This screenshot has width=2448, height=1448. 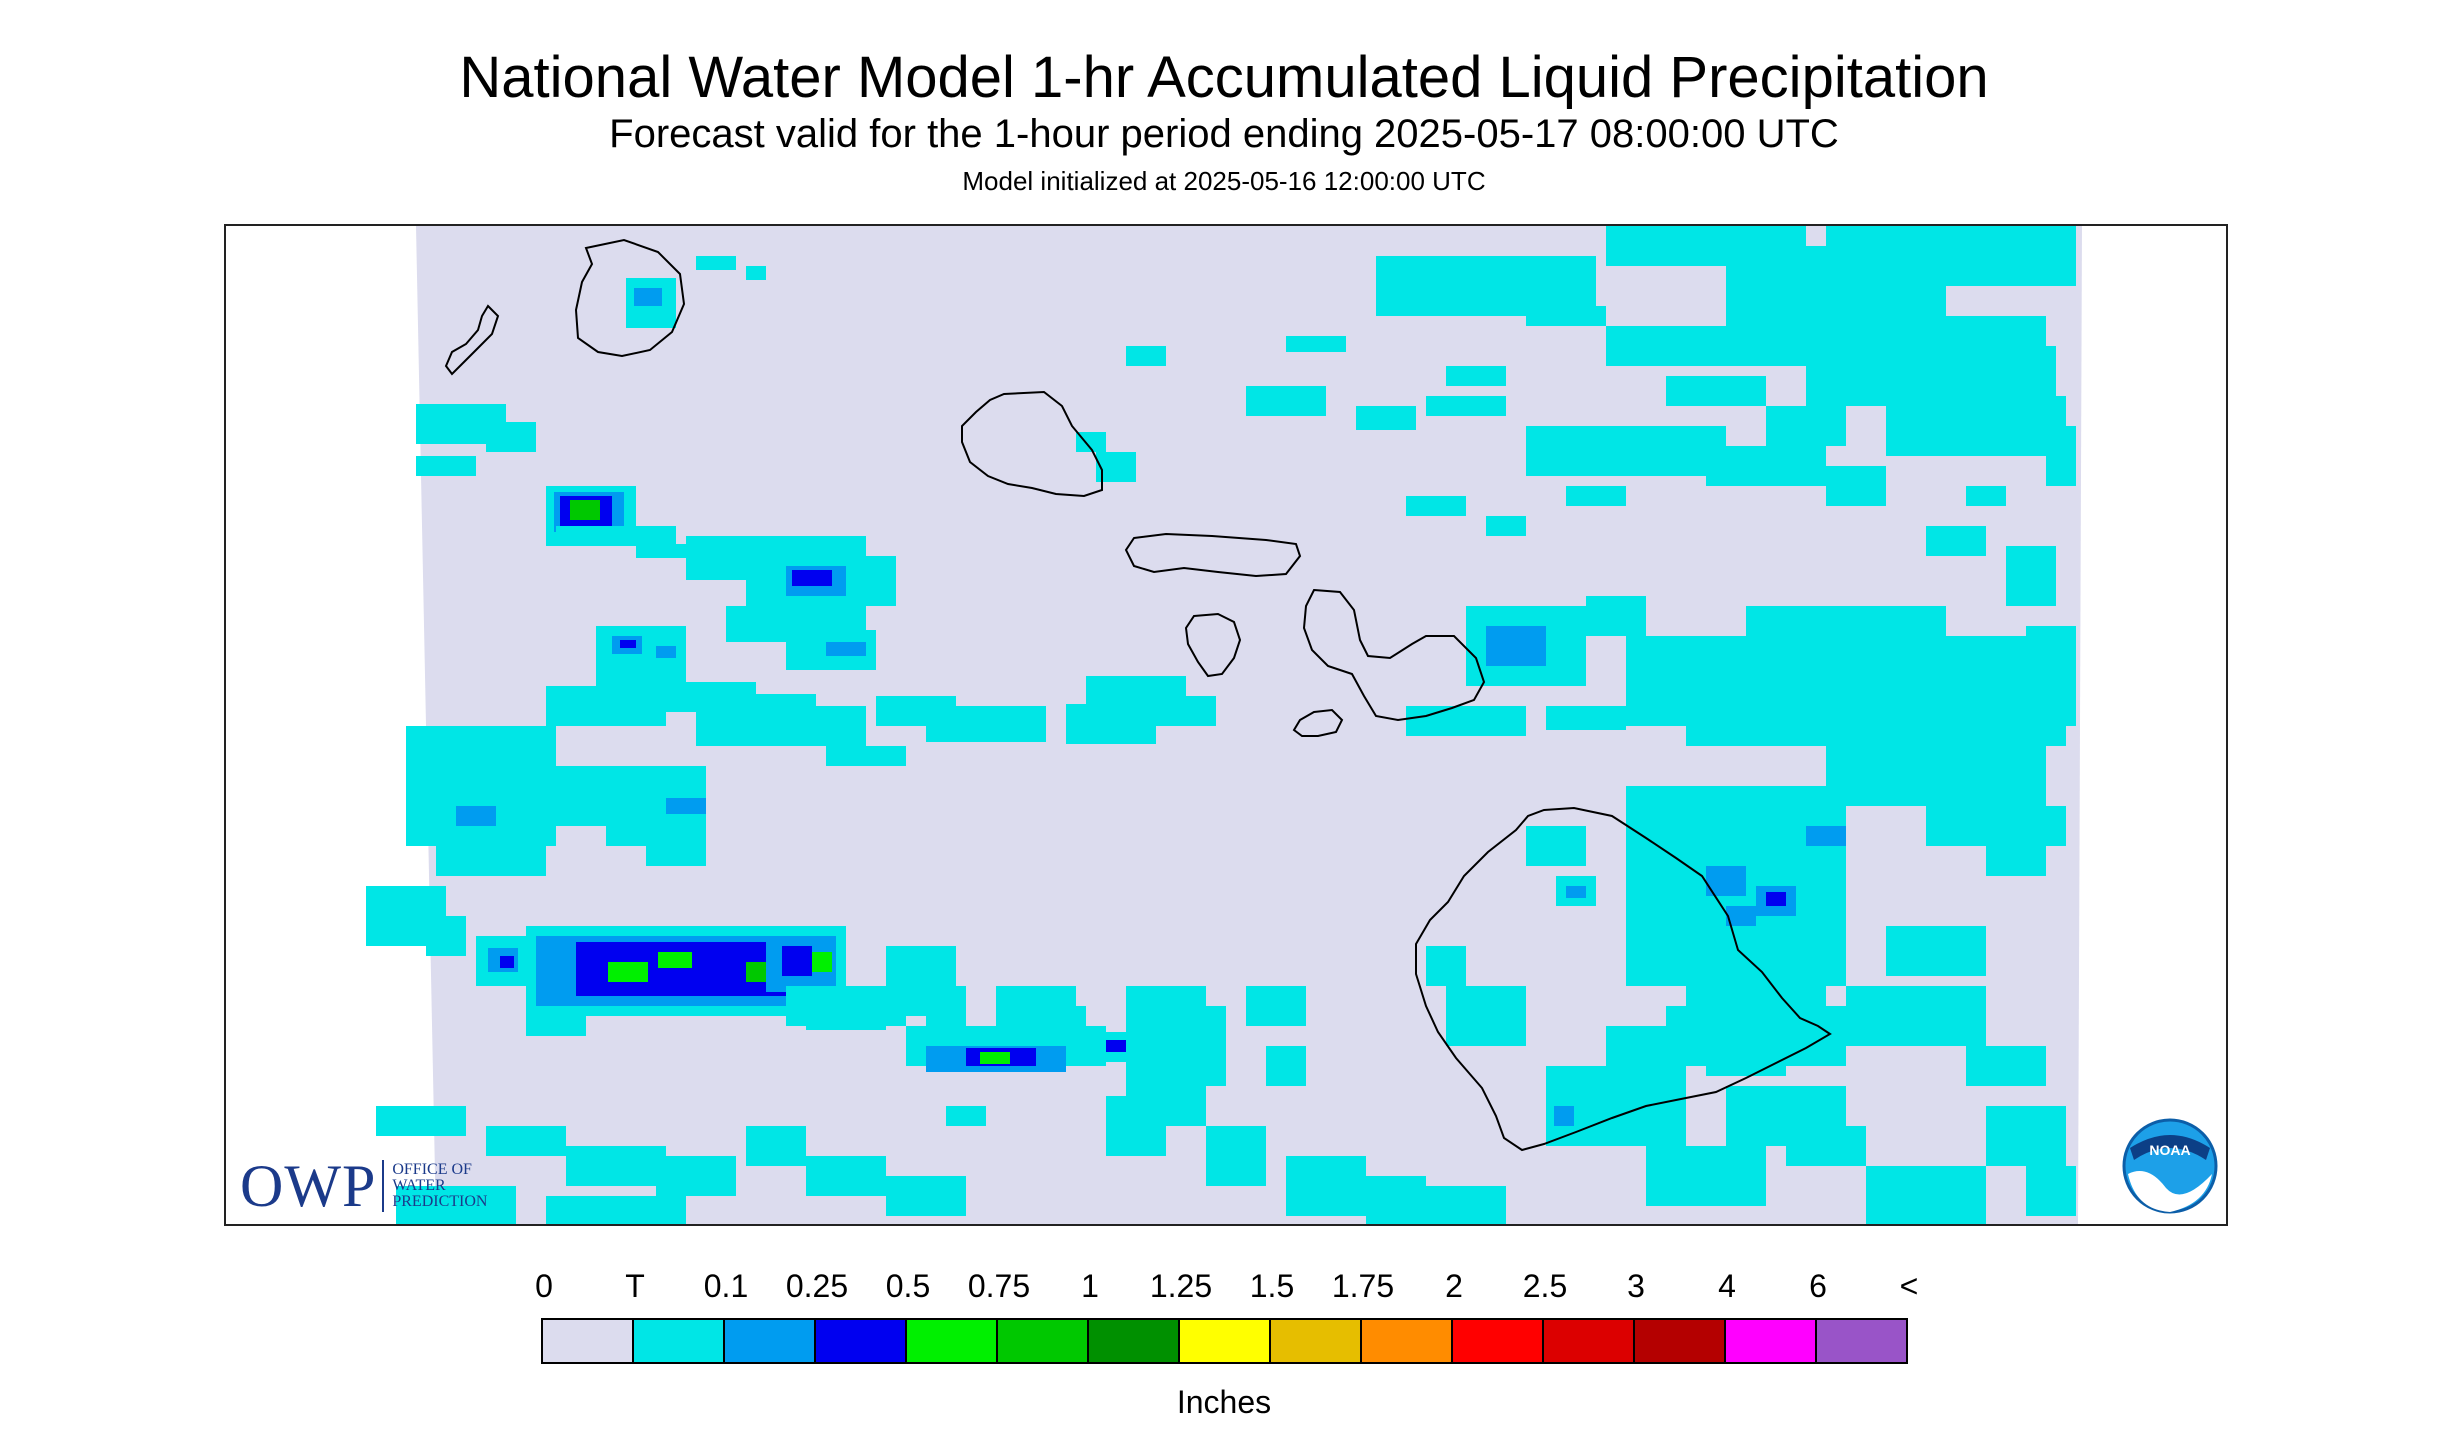 What do you see at coordinates (1318, 722) in the screenshot?
I see `island-kahoolawe` at bounding box center [1318, 722].